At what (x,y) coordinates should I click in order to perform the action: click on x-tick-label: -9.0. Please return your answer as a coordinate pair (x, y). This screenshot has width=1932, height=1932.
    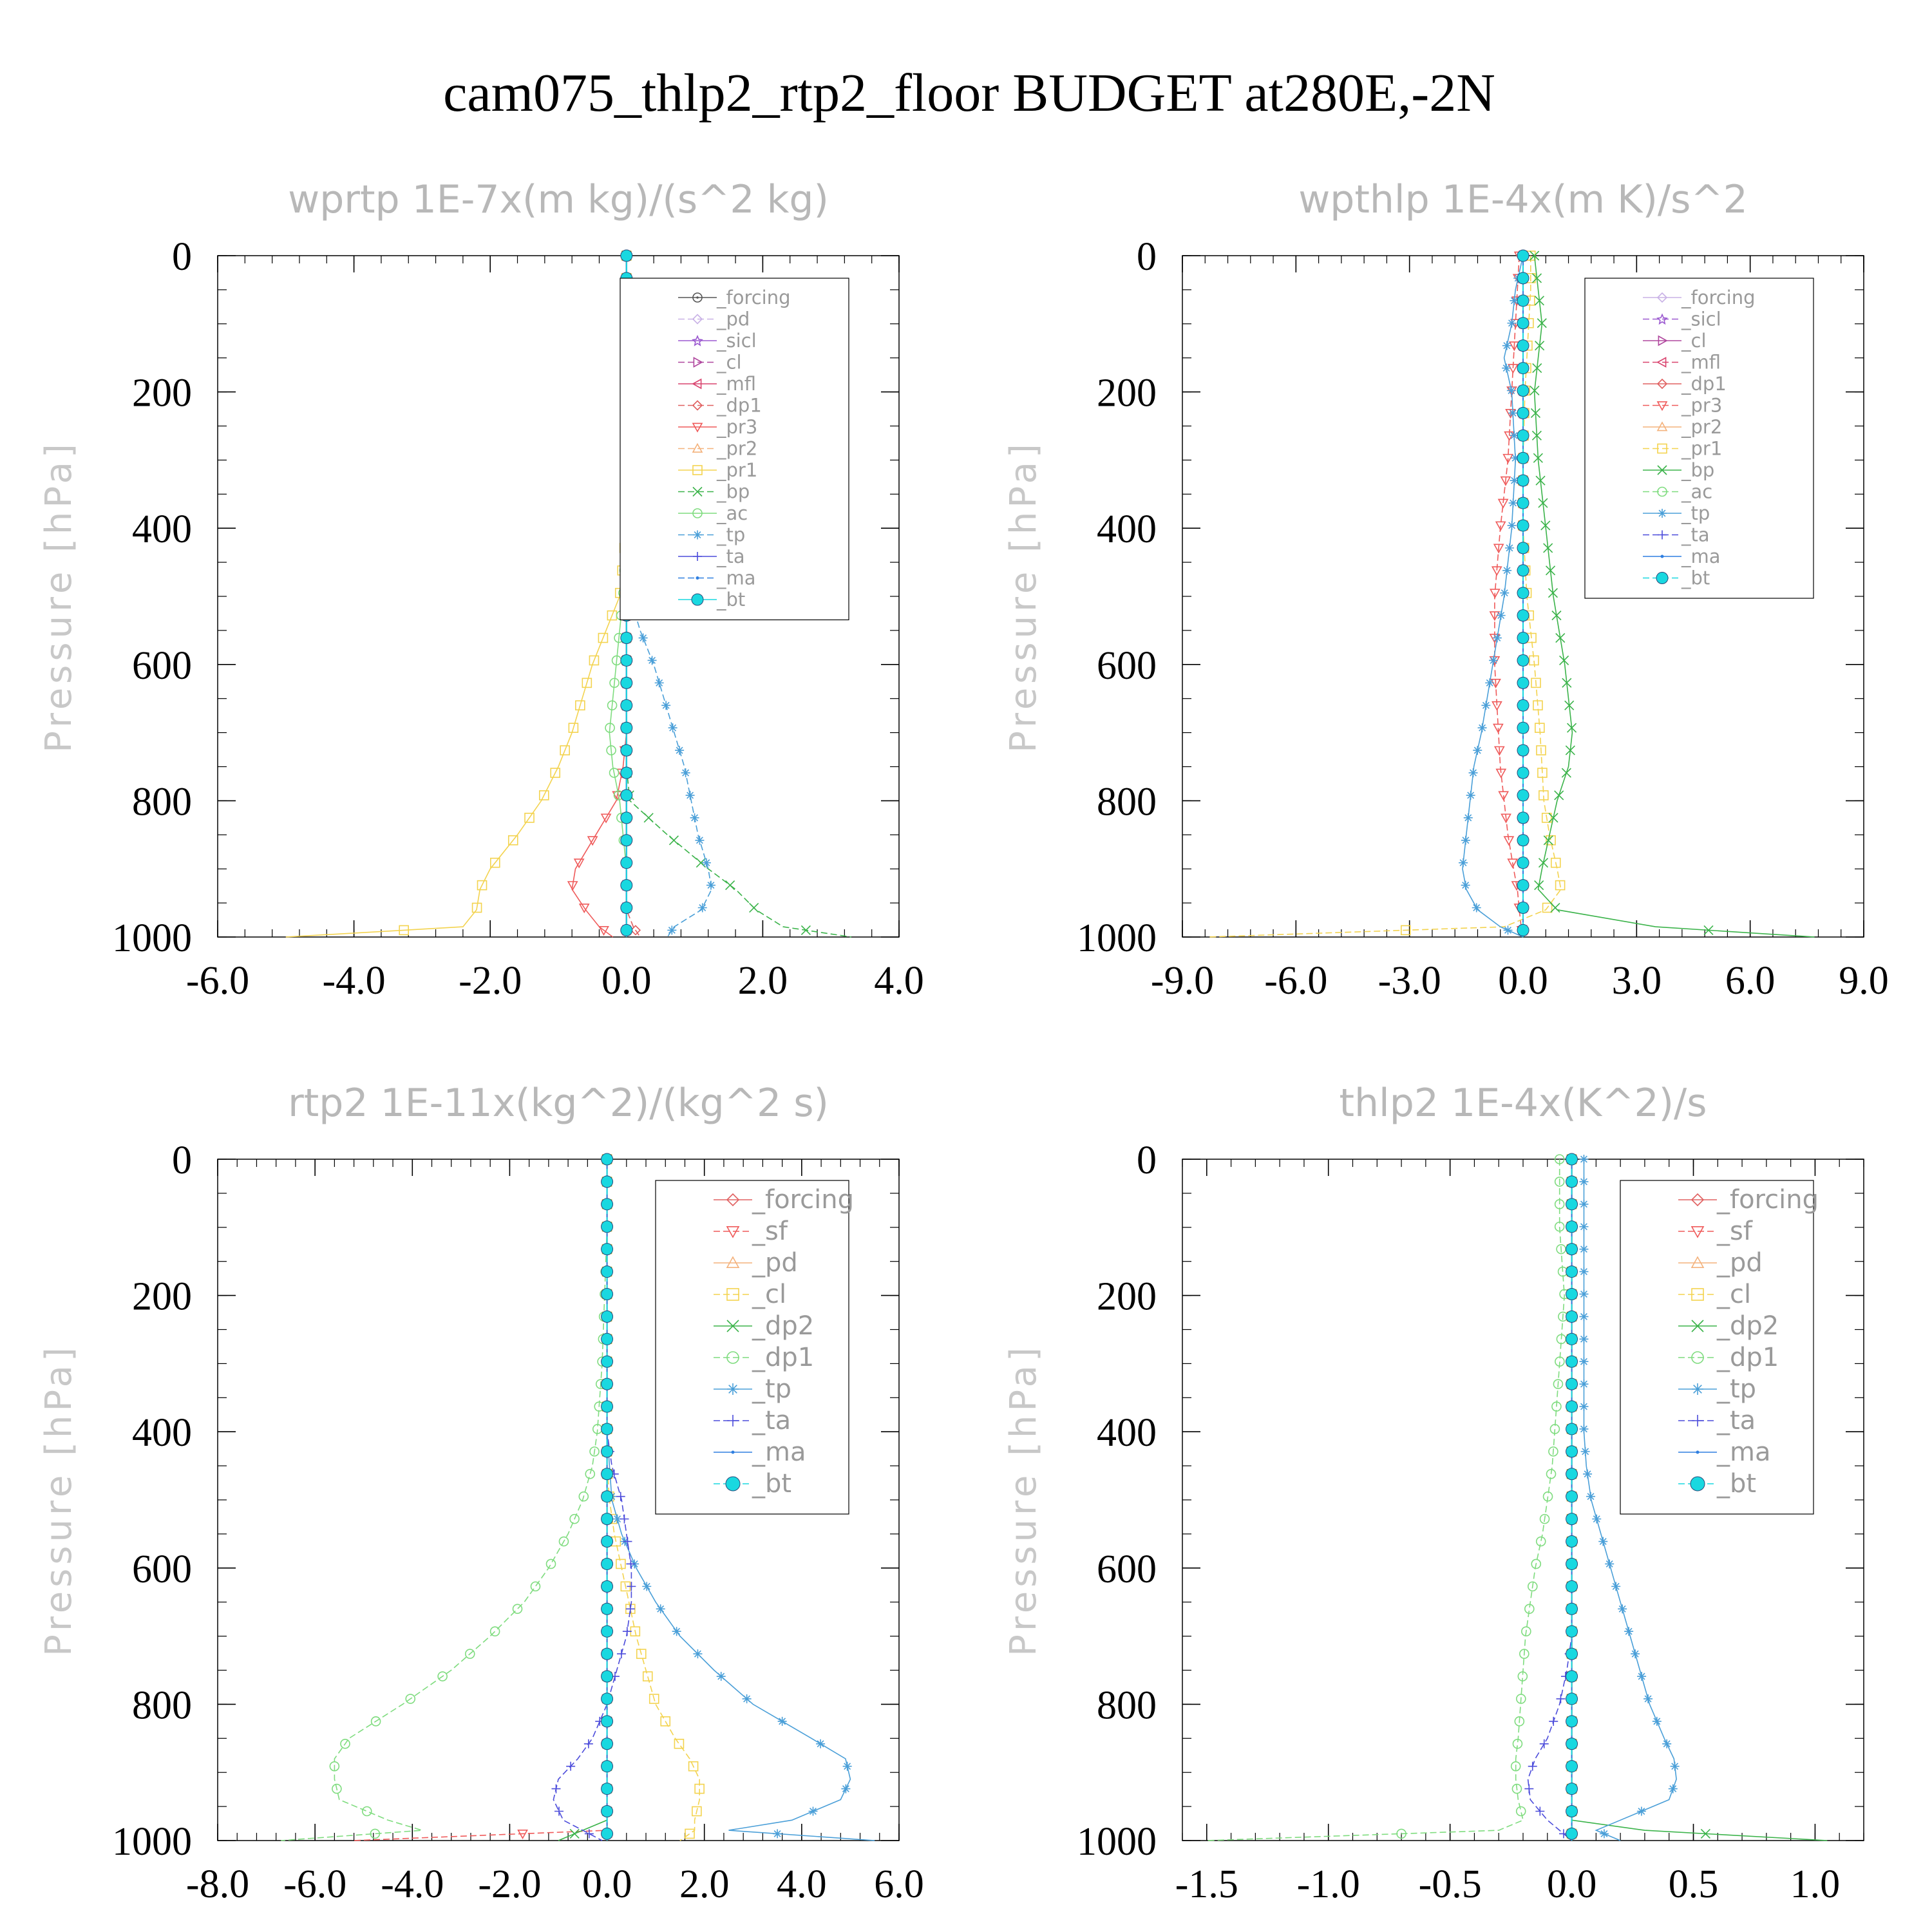
    Looking at the image, I should click on (1182, 981).